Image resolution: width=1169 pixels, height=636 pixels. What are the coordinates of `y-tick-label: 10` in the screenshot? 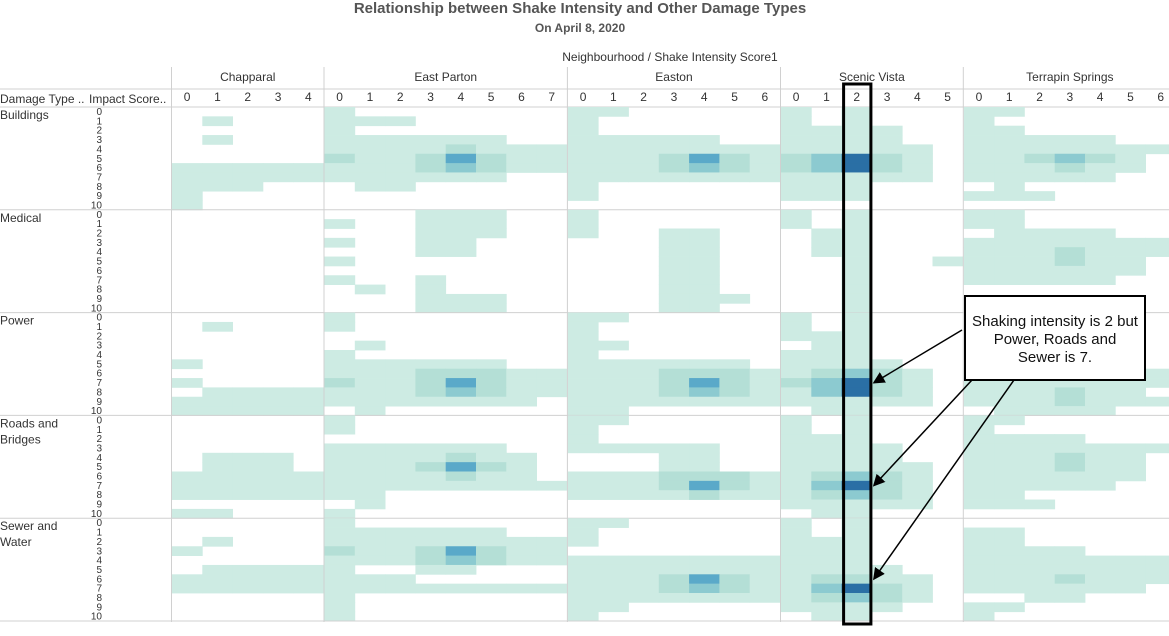 It's located at (97, 206).